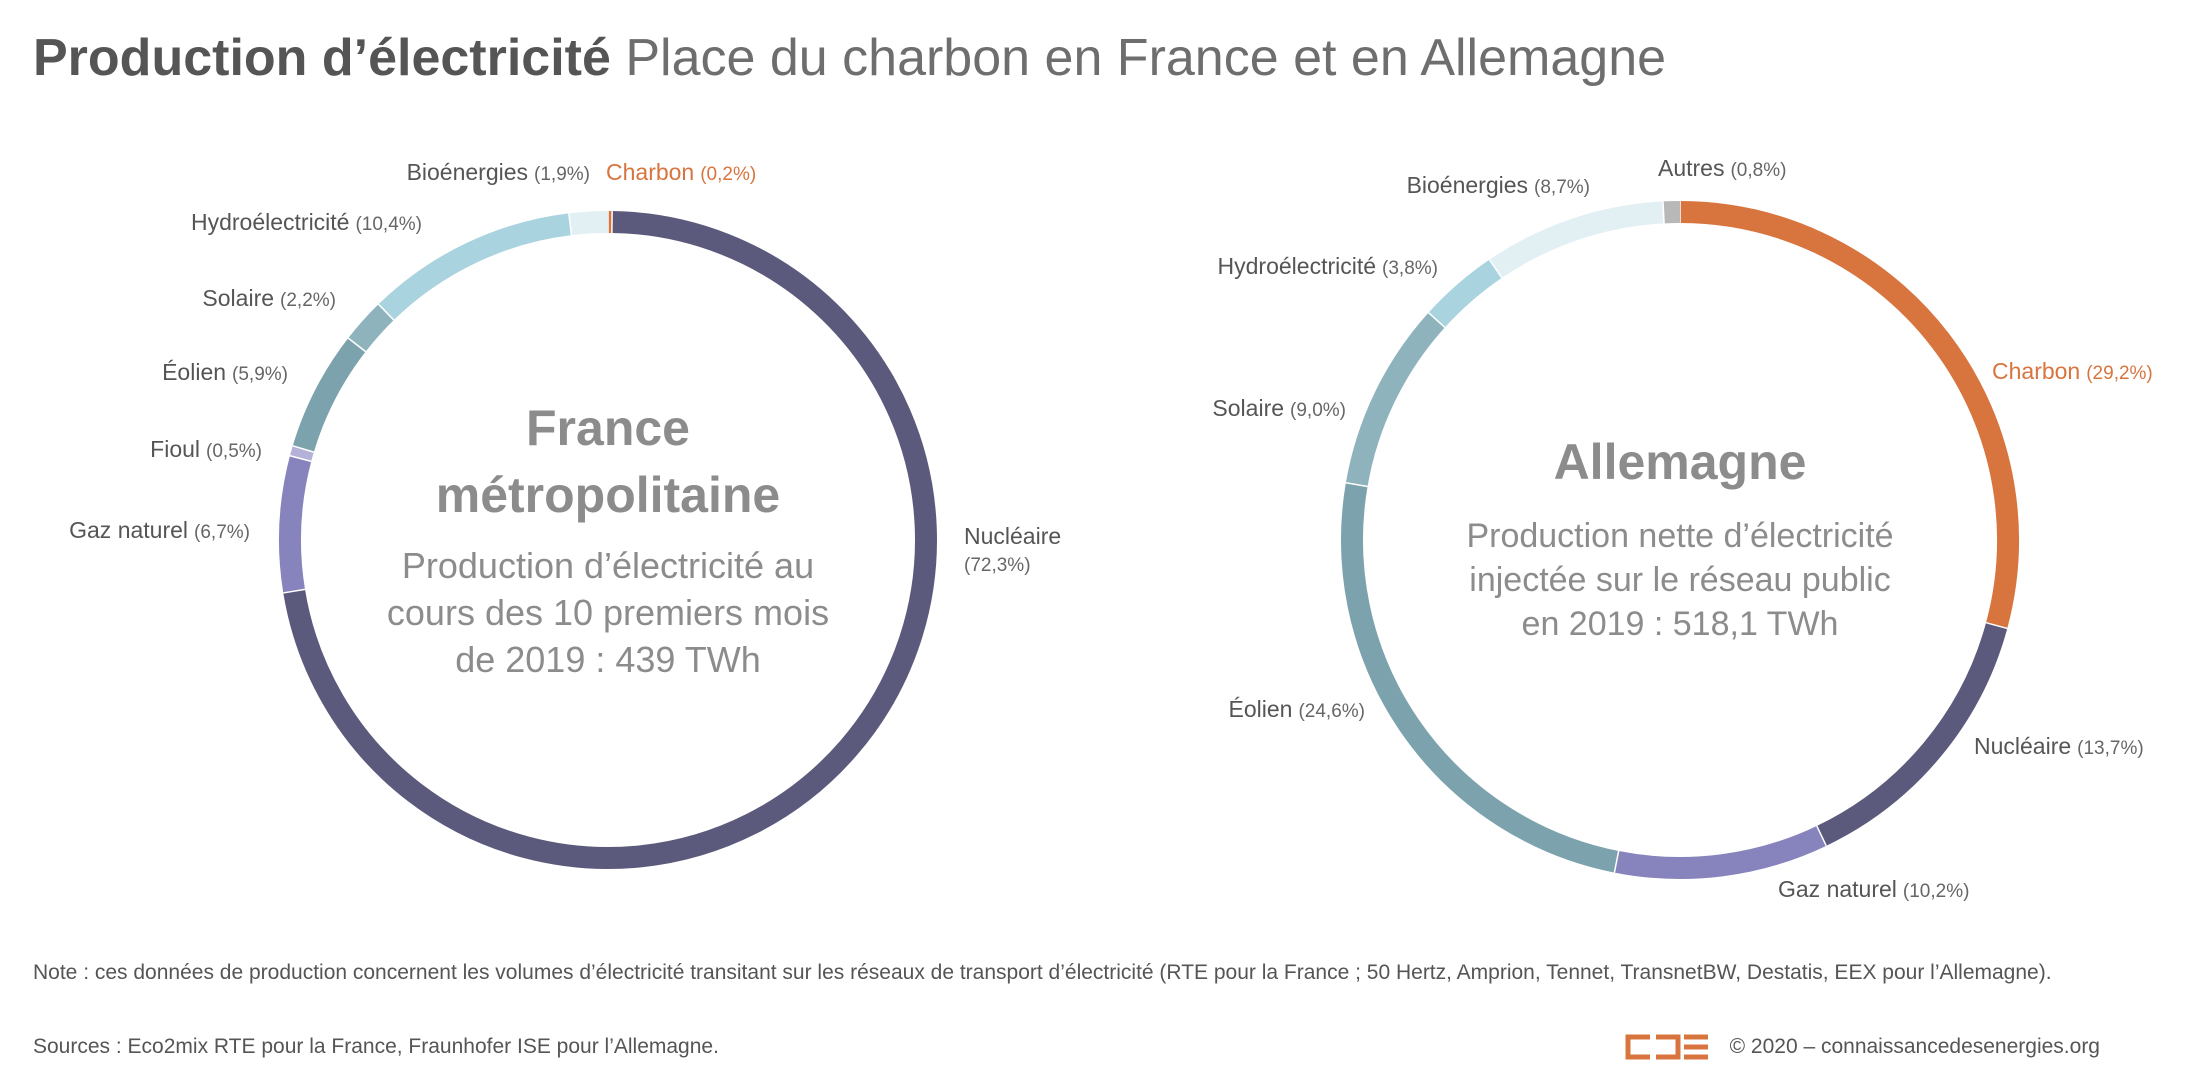 Image resolution: width=2200 pixels, height=1086 pixels. Describe the element at coordinates (2059, 746) in the screenshot. I see `label-nucleaire: Nucléaire (13,7%)` at that location.